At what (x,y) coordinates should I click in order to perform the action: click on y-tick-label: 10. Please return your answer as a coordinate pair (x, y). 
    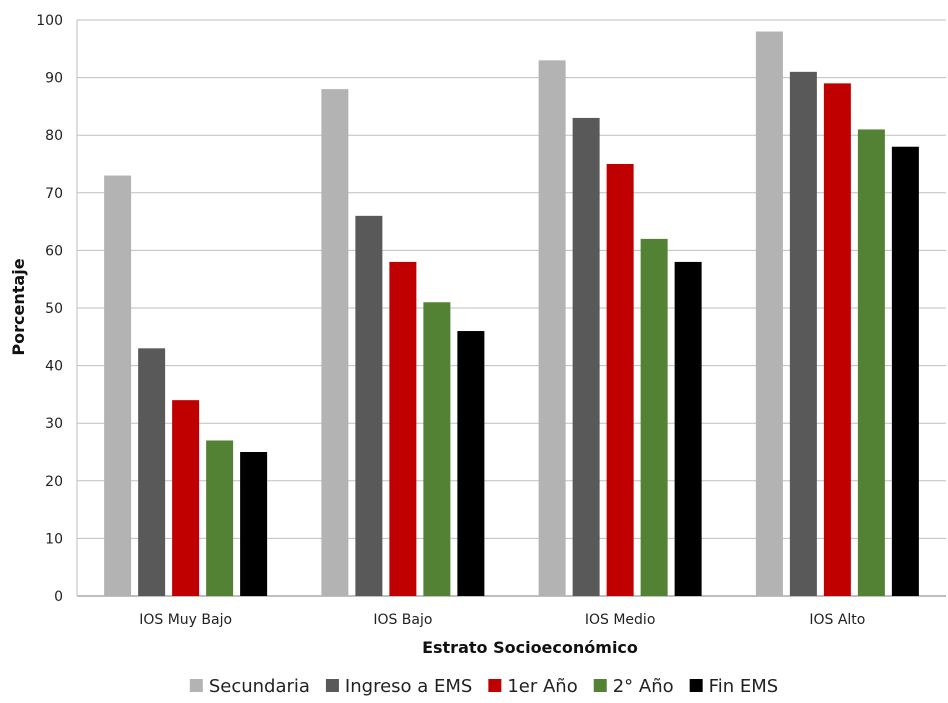
    Looking at the image, I should click on (54, 539).